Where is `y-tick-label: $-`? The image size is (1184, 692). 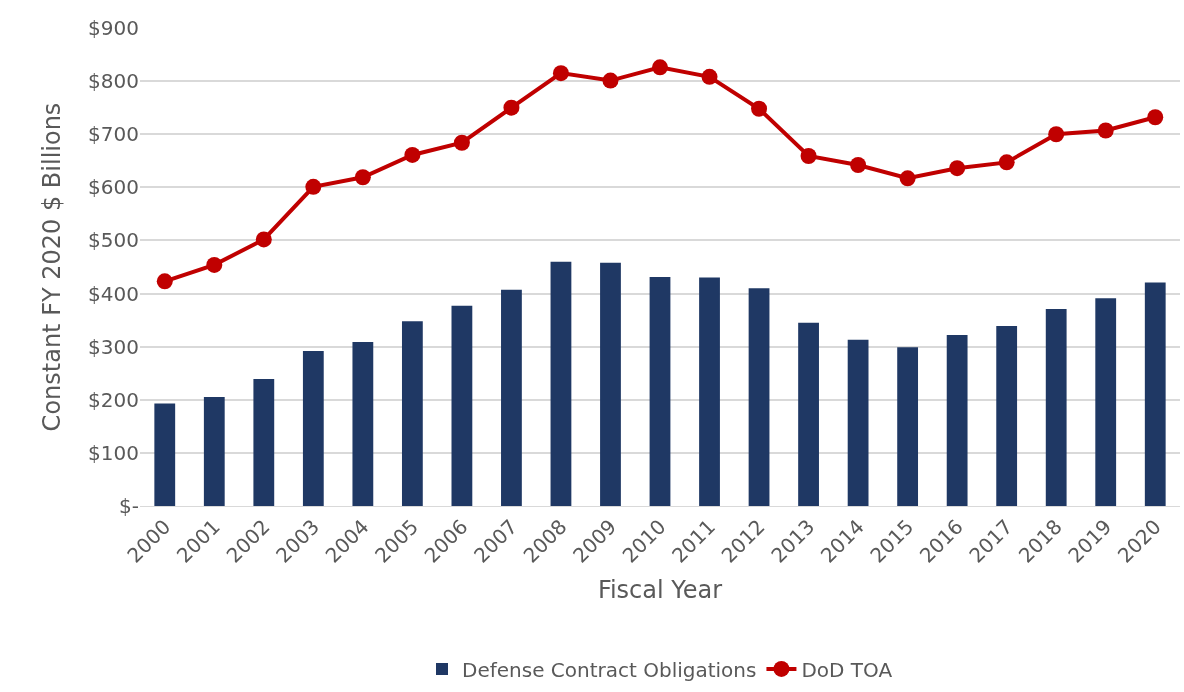 y-tick-label: $- is located at coordinates (129, 506).